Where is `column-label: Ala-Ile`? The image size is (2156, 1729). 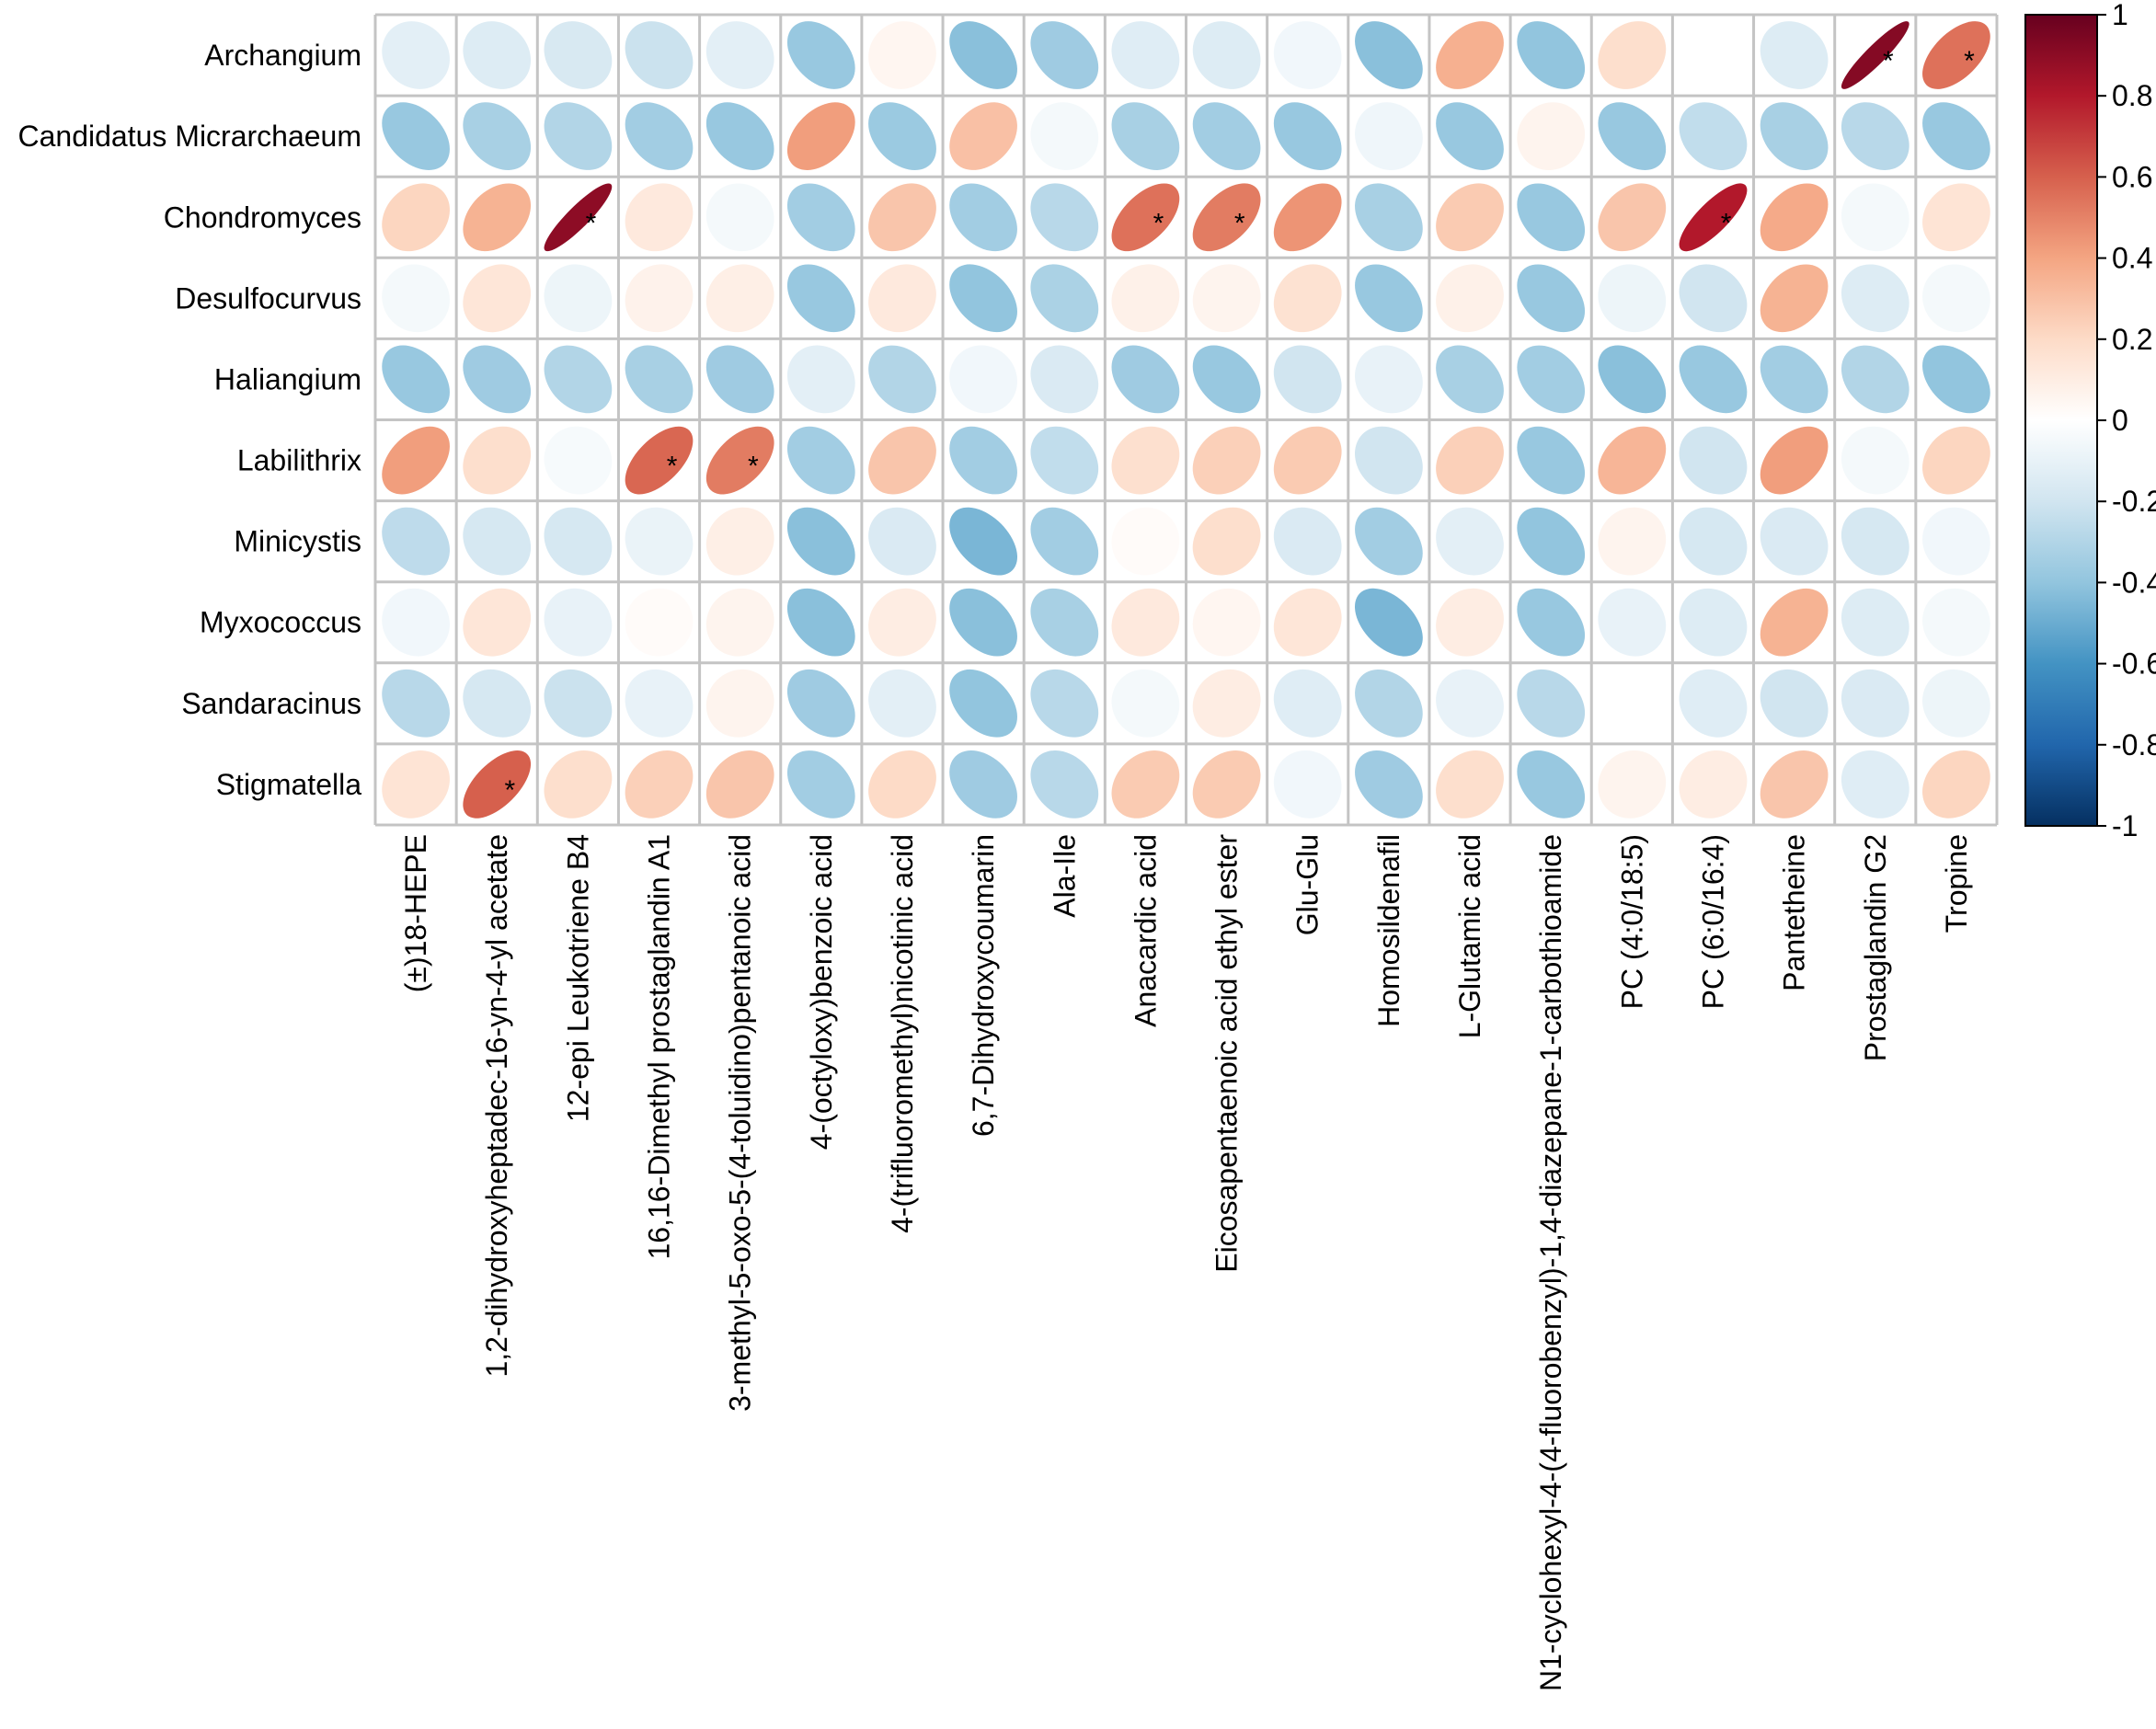 column-label: Ala-Ile is located at coordinates (1065, 876).